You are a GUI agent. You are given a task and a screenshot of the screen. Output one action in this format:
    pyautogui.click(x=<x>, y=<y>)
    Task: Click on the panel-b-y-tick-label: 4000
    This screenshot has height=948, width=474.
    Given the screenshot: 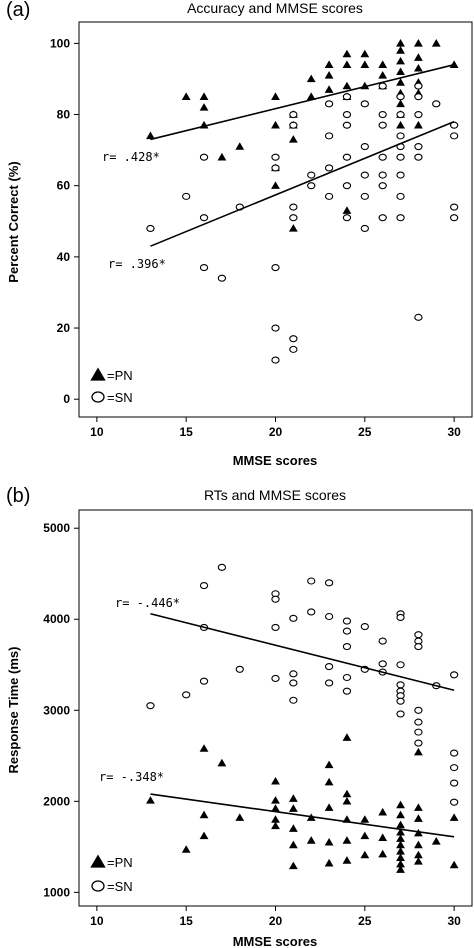 What is the action you would take?
    pyautogui.click(x=56, y=619)
    